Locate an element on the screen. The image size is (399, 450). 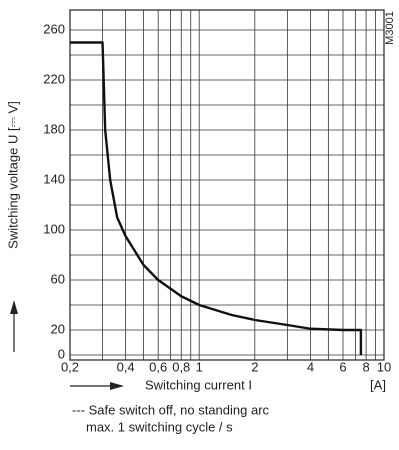
y-tick-label: 140 is located at coordinates (54, 178).